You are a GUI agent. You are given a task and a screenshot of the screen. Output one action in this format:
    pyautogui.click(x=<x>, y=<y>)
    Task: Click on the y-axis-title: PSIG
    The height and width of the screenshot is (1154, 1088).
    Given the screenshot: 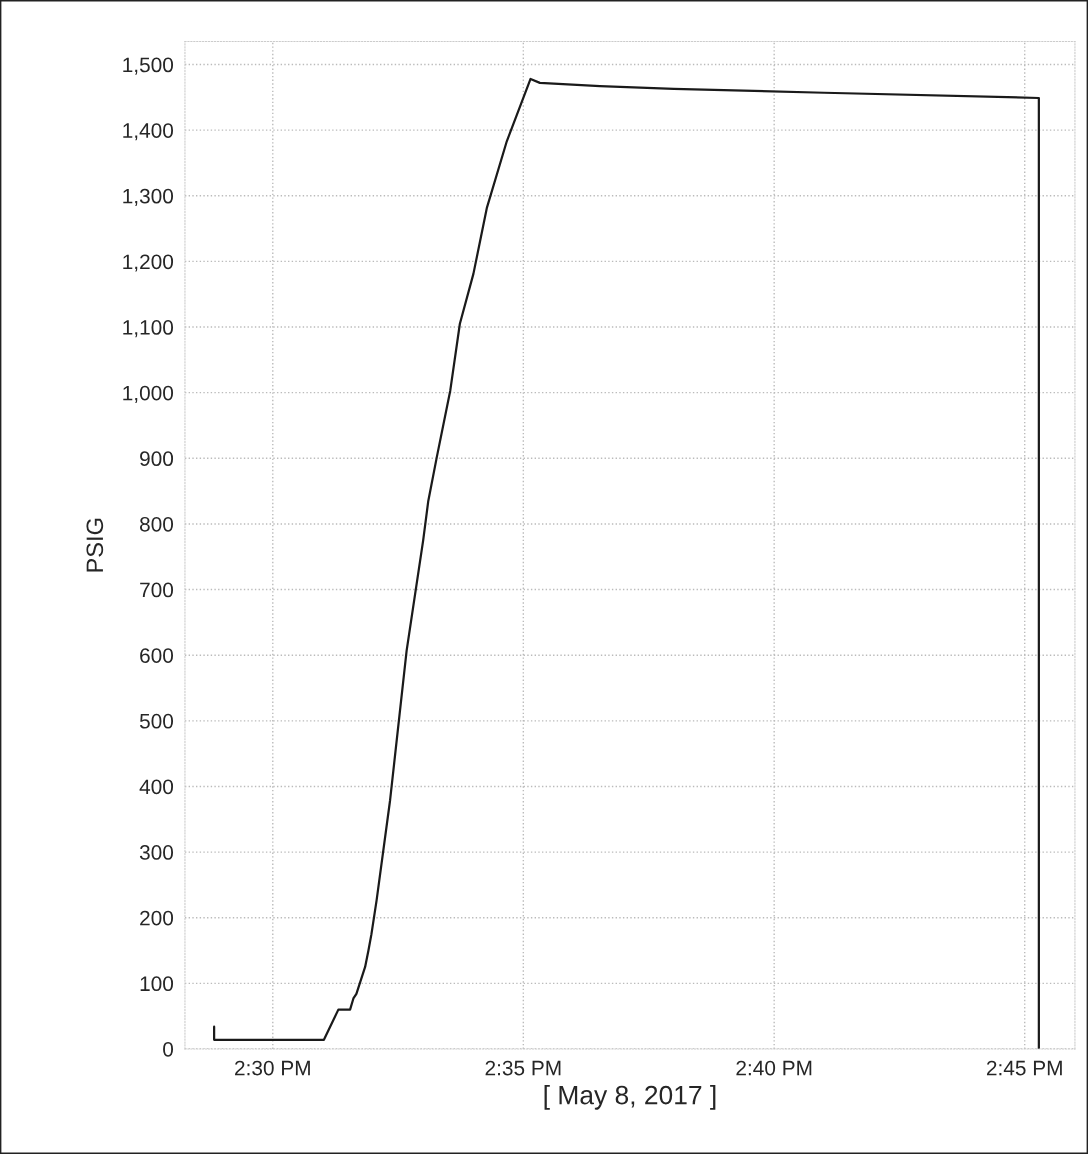 What is the action you would take?
    pyautogui.click(x=95, y=545)
    